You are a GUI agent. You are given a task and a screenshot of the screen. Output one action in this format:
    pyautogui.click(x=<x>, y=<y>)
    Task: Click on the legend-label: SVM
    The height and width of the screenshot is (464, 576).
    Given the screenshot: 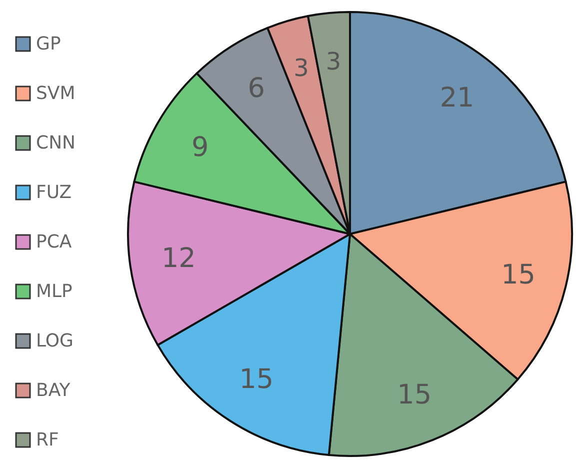 What is the action you would take?
    pyautogui.click(x=56, y=93)
    